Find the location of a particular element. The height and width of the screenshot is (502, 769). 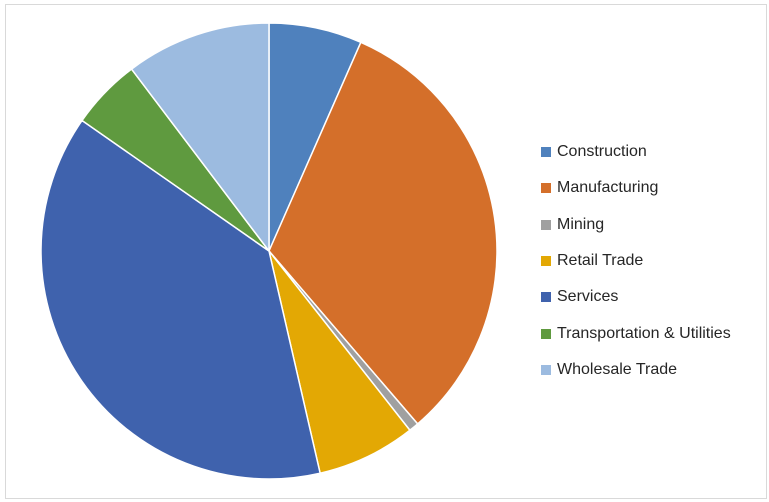

legend-label-wholesale-trade: Wholesale Trade is located at coordinates (617, 369).